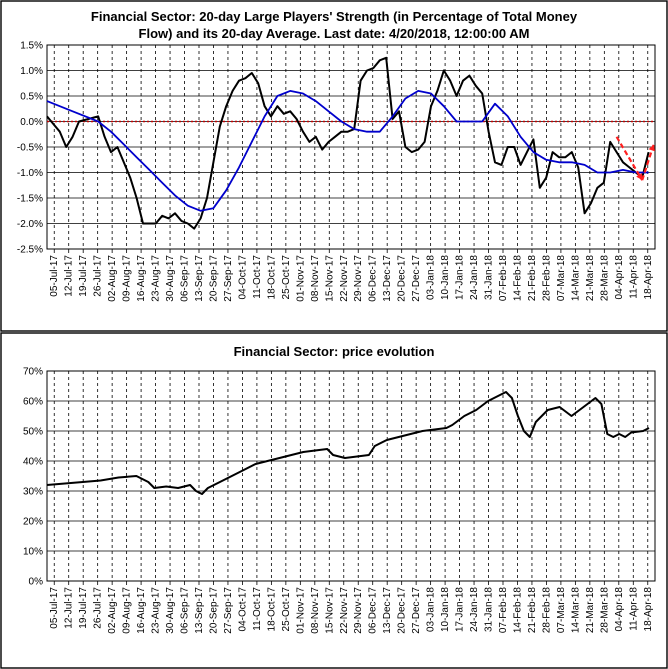 The height and width of the screenshot is (669, 668). What do you see at coordinates (619, 609) in the screenshot?
I see `bottom-x-tick-label: 04-Apr-18` at bounding box center [619, 609].